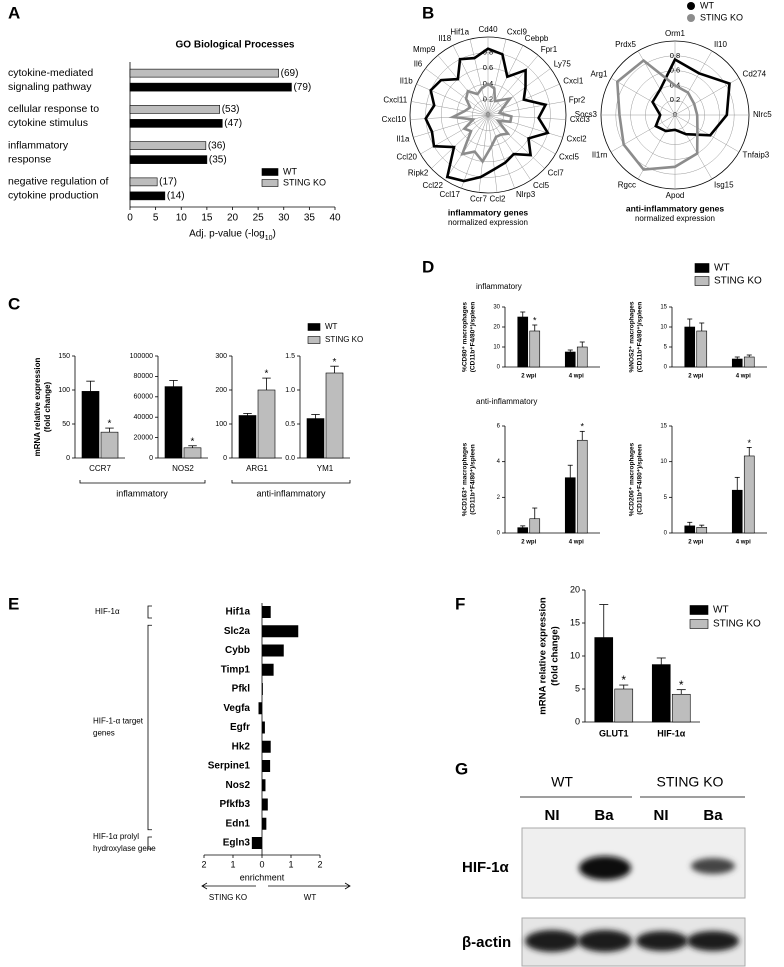 This screenshot has height=967, width=784. What do you see at coordinates (465, 479) in the screenshot?
I see `y-axis-label: %CD163⁺ macrophages` at bounding box center [465, 479].